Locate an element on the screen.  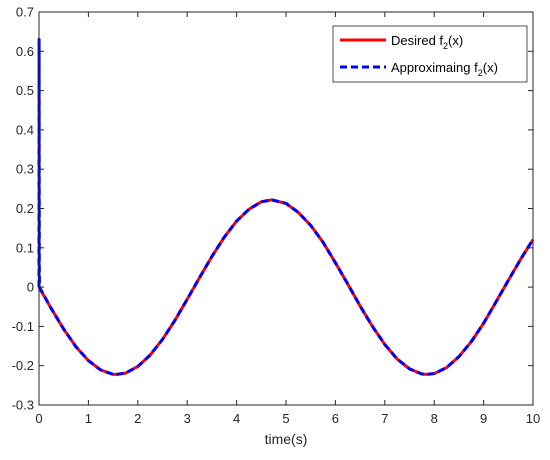
x-tick-label: 2 is located at coordinates (137, 418).